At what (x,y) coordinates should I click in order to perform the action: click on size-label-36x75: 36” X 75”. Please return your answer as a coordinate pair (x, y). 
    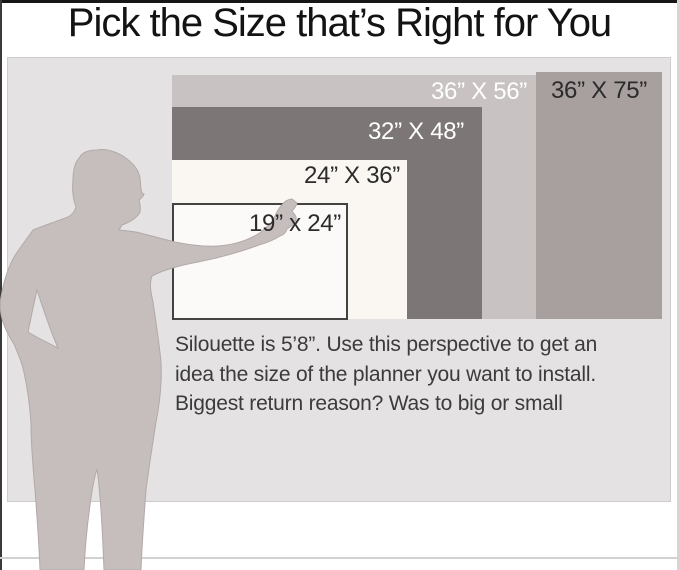
    Looking at the image, I should click on (599, 90).